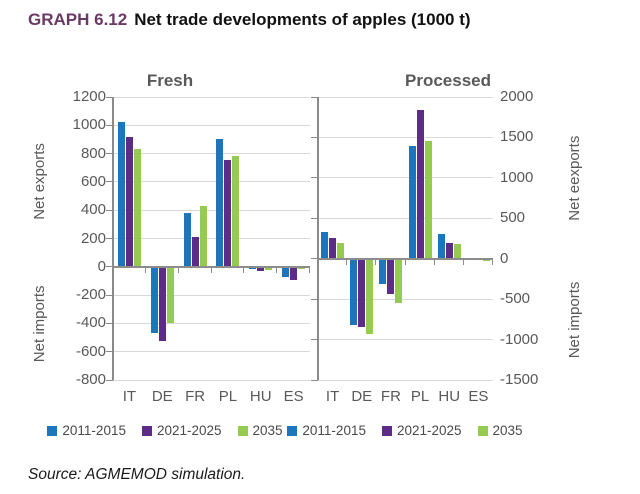  Describe the element at coordinates (286, 273) in the screenshot. I see `bar-2011-2015-ES` at that location.